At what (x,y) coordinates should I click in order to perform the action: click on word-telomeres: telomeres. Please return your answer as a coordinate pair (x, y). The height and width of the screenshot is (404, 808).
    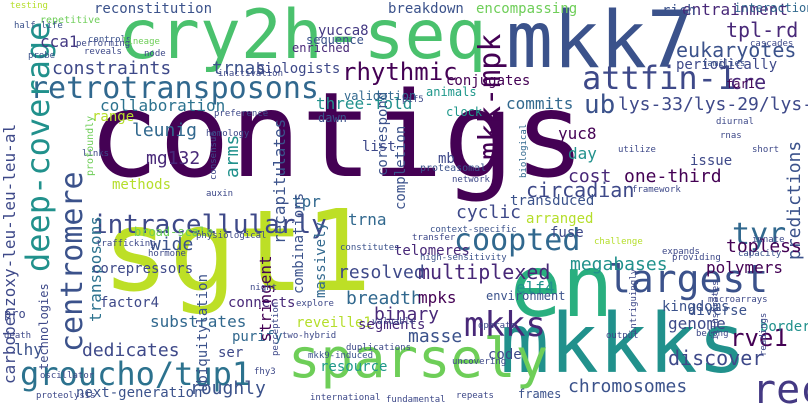
    Looking at the image, I should click on (432, 251).